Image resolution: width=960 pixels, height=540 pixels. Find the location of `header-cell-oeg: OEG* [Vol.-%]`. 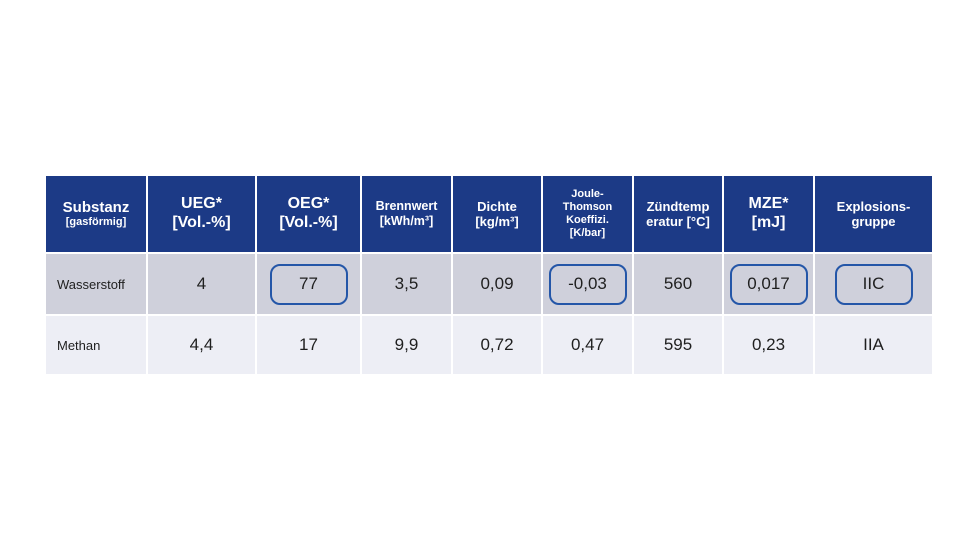

header-cell-oeg: OEG* [Vol.-%] is located at coordinates (308, 214).